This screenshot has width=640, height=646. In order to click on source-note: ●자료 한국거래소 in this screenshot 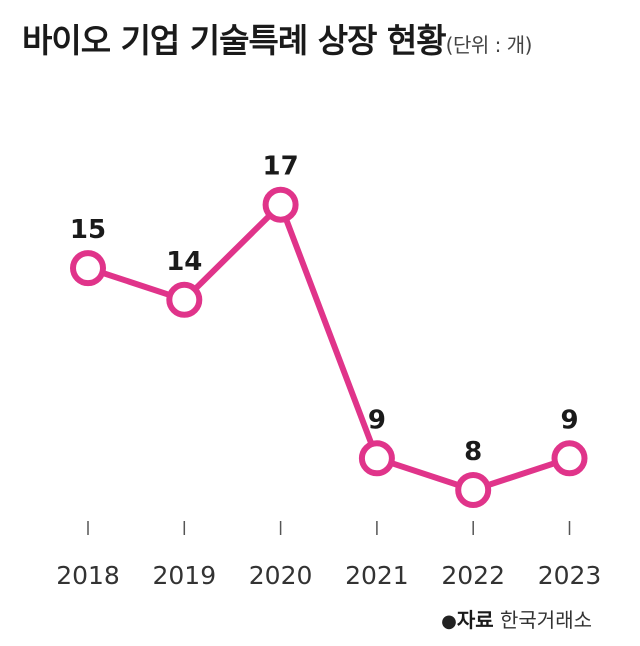, I will do `click(516, 618)`.